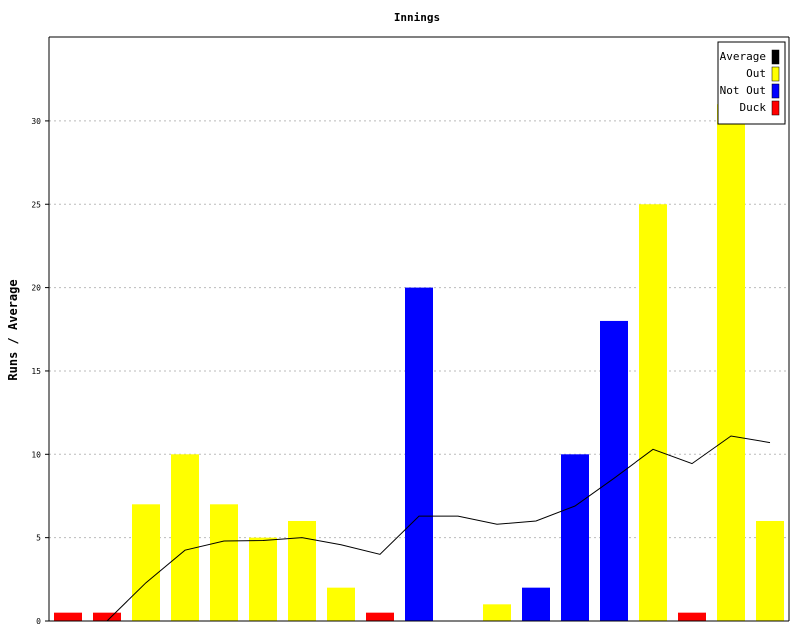 The image size is (800, 640). I want to click on legend-label: Duck, so click(753, 107).